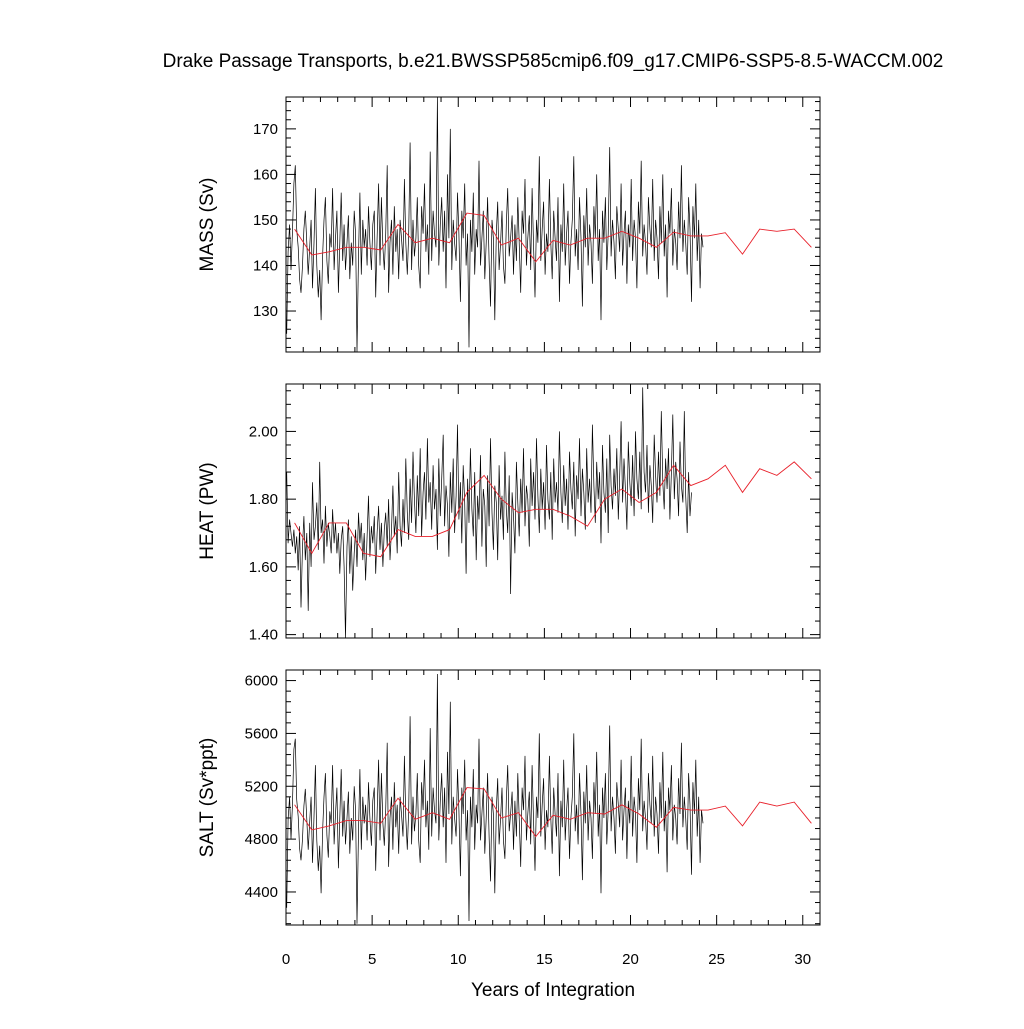 Image resolution: width=1024 pixels, height=1029 pixels. What do you see at coordinates (553, 237) in the screenshot?
I see `annual-series-line-mass` at bounding box center [553, 237].